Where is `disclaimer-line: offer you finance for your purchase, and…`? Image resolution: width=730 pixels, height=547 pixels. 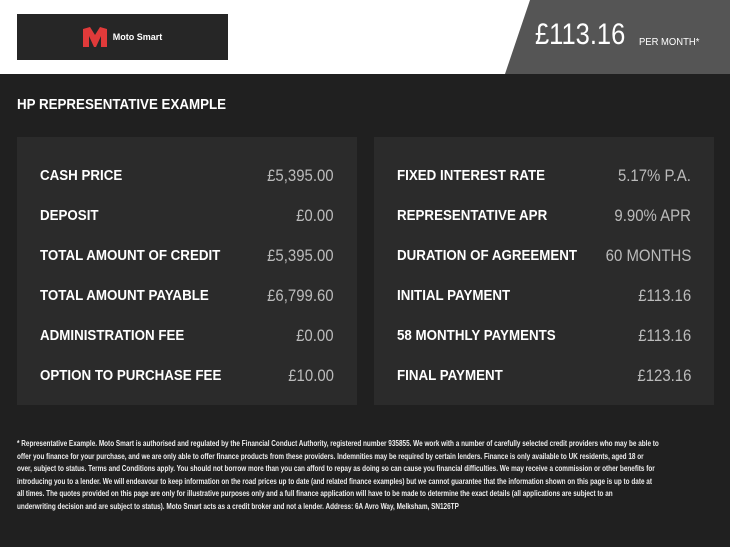 disclaimer-line: offer you finance for your purchase, and… is located at coordinates (330, 456).